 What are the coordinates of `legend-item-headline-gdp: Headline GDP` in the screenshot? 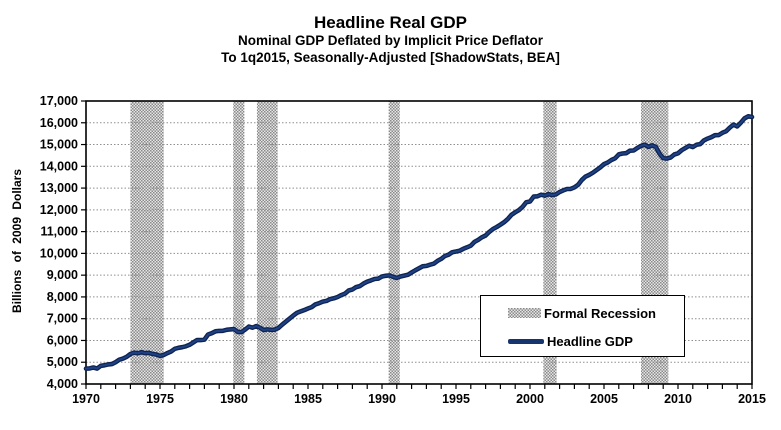 It's located at (570, 341).